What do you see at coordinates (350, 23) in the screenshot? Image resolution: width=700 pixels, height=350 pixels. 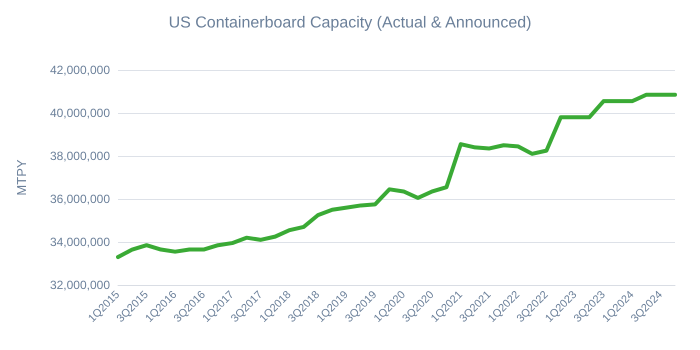 I see `chart-title: US Containerboard Capacity (Actual & Announced)` at bounding box center [350, 23].